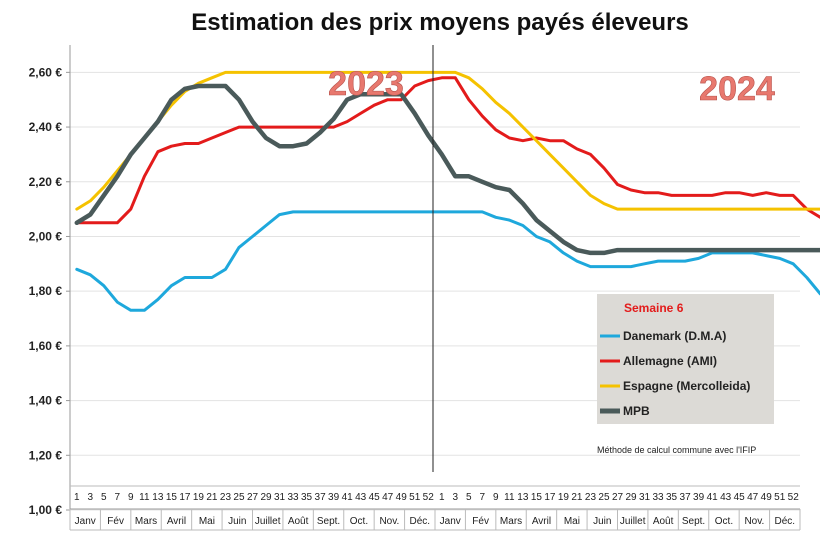  I want to click on legend-title: Semaine 6, so click(654, 308).